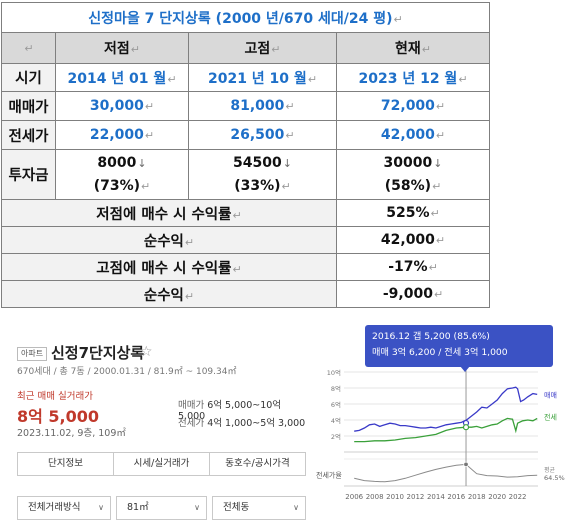  I want to click on tab-unit-official-price: 동호수/공시가격, so click(257, 463).